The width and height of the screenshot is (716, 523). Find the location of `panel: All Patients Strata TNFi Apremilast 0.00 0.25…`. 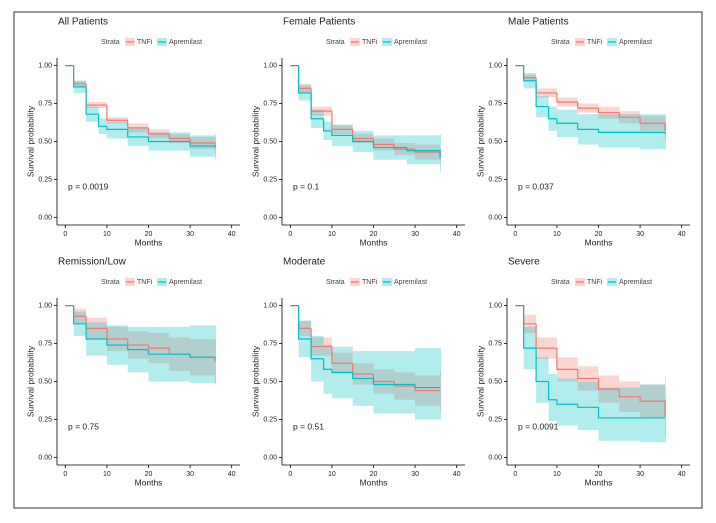

panel: All Patients Strata TNFi Apremilast 0.00 0.25… is located at coordinates (132, 132).